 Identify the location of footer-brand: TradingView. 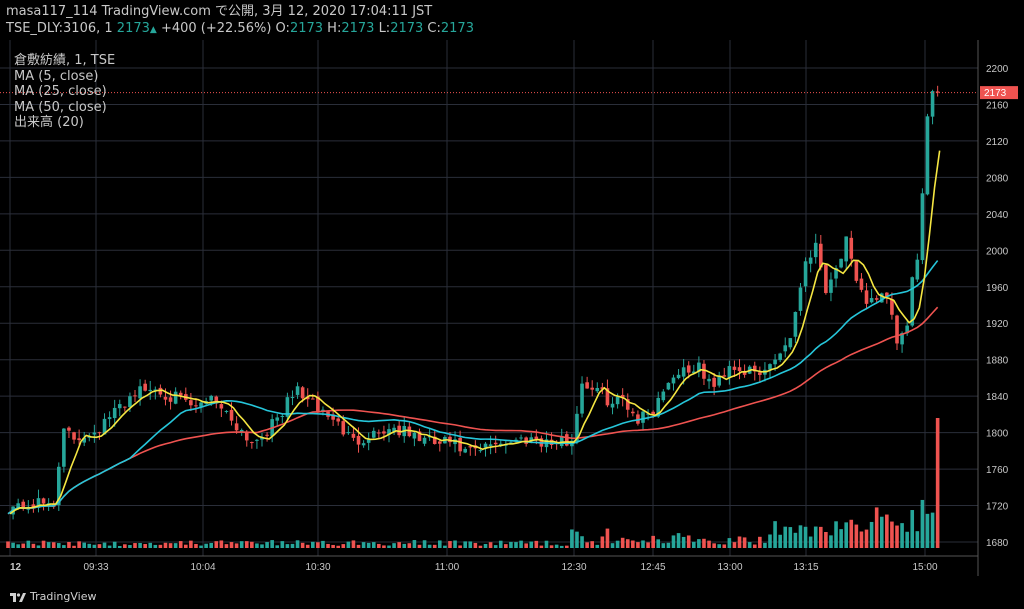
(63, 596).